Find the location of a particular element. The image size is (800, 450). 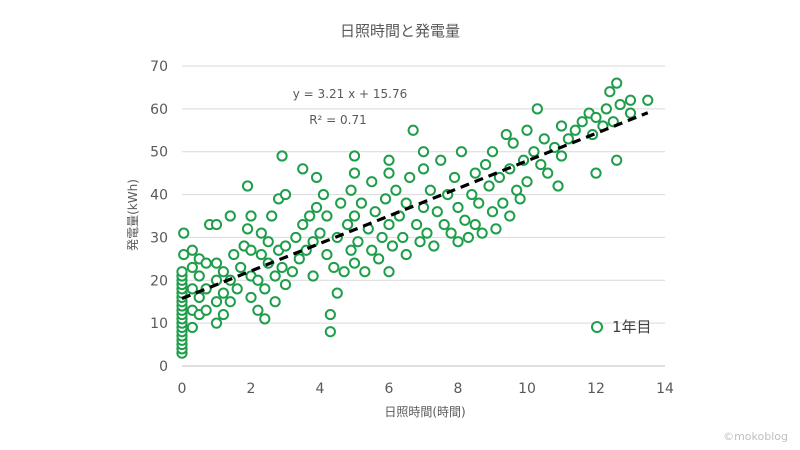

legend: 1年目 is located at coordinates (621, 327).